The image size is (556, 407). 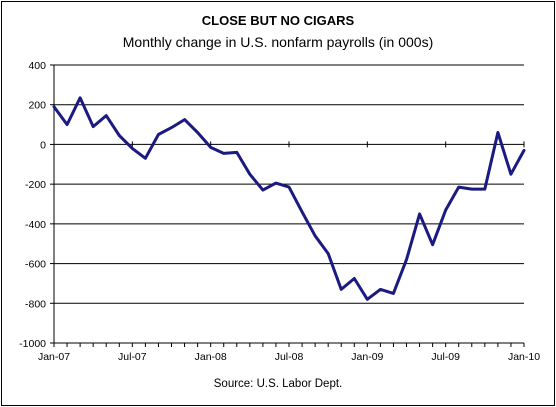 I want to click on x-tick-label: Jan-09, so click(x=367, y=357).